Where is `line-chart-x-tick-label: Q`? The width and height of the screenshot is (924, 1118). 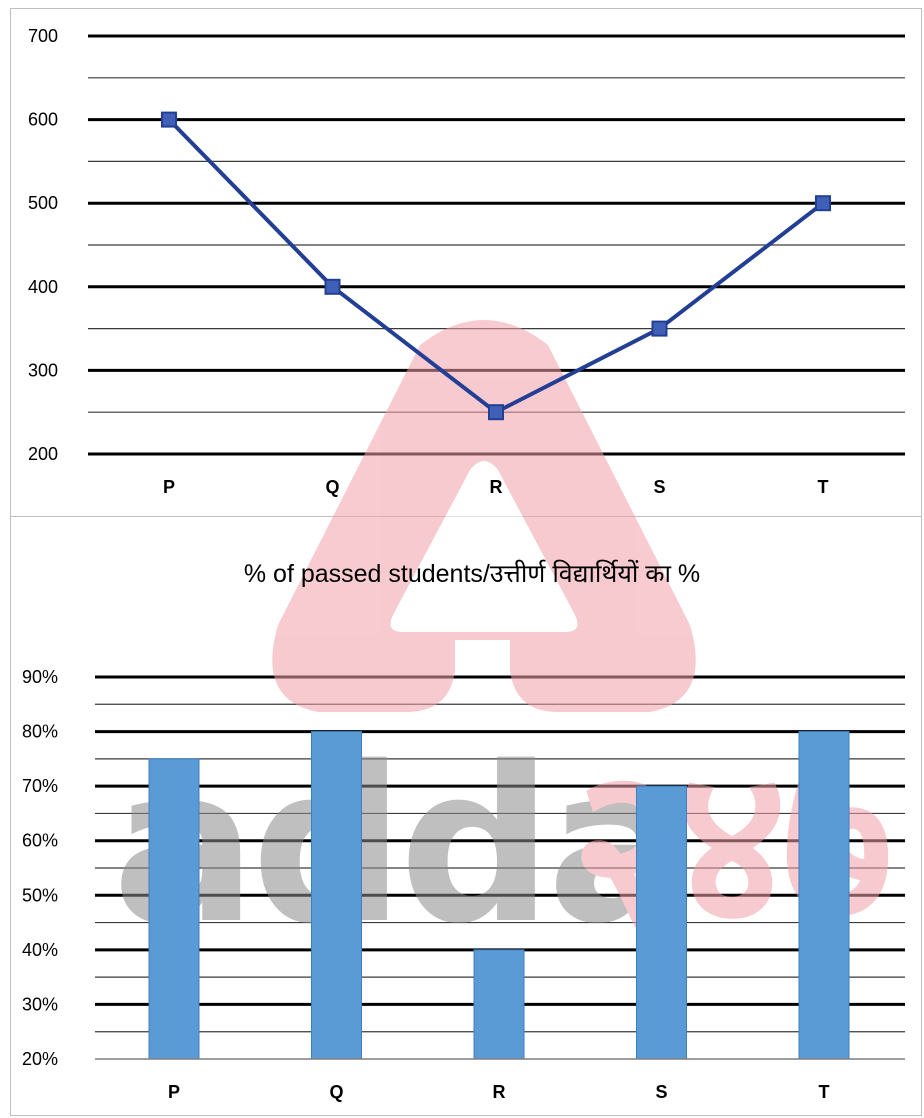
line-chart-x-tick-label: Q is located at coordinates (332, 487).